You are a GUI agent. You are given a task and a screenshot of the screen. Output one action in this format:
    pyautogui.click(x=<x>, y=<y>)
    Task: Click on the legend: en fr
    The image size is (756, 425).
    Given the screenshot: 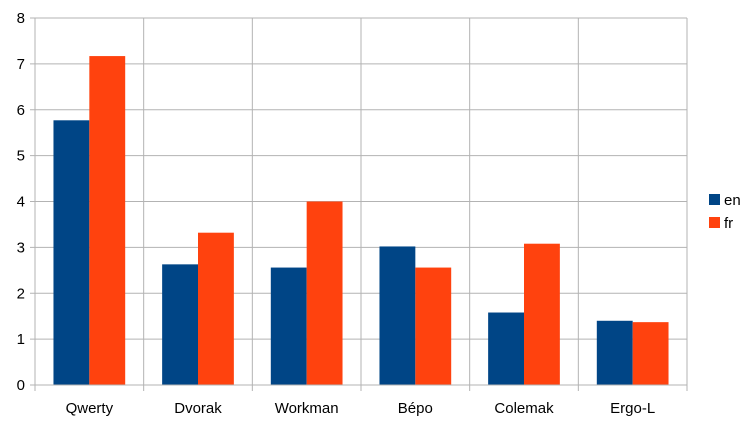 What is the action you would take?
    pyautogui.click(x=725, y=212)
    